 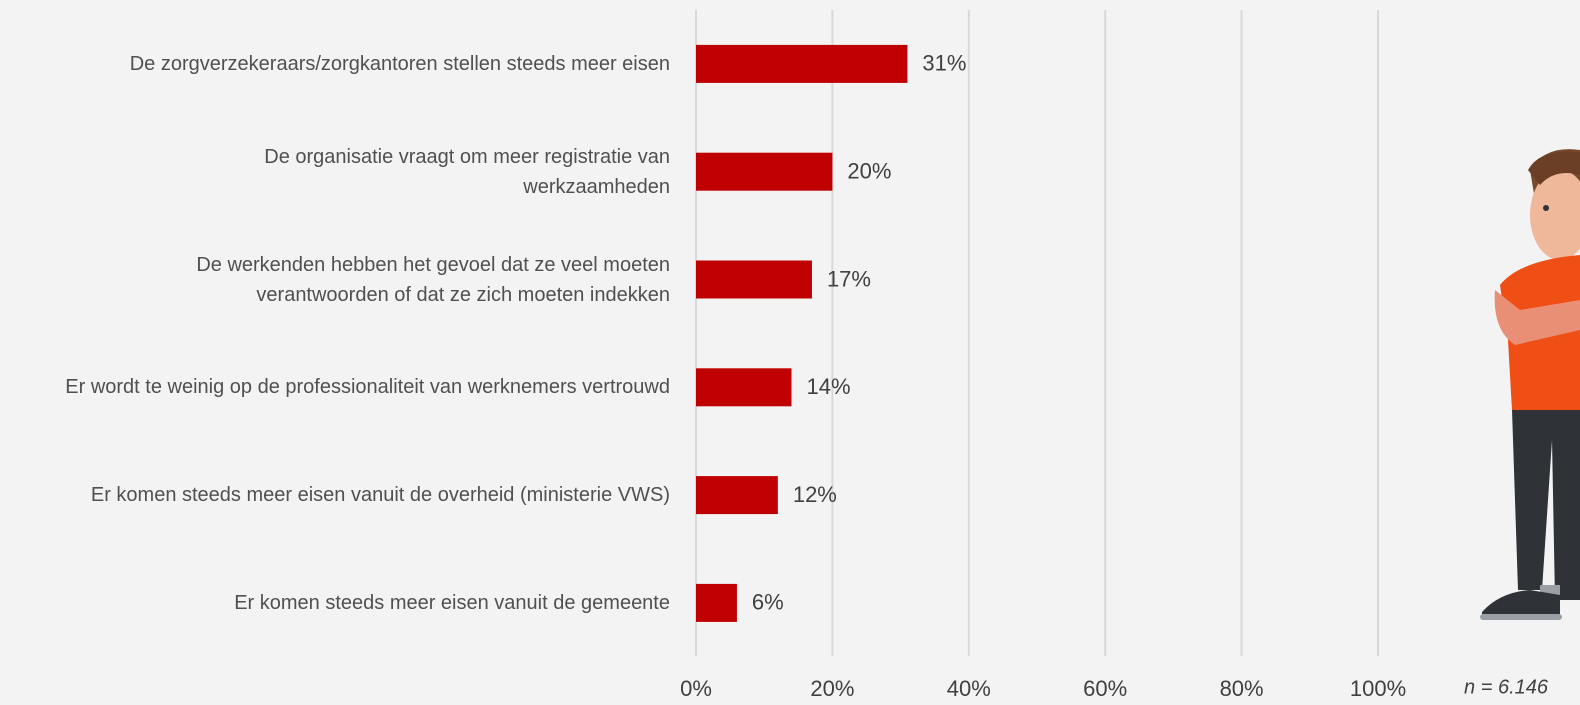 I want to click on x-tick-label: 40%, so click(x=969, y=688).